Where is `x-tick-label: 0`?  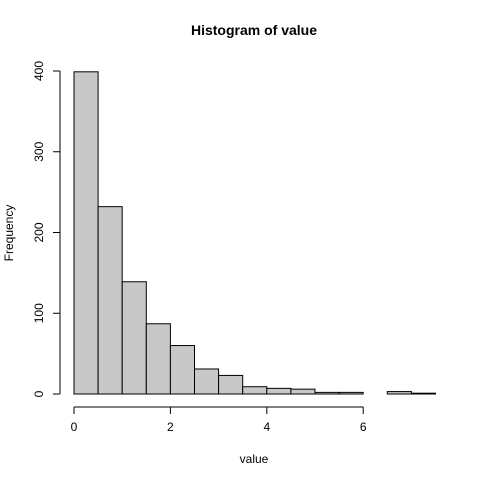 x-tick-label: 0 is located at coordinates (74, 427).